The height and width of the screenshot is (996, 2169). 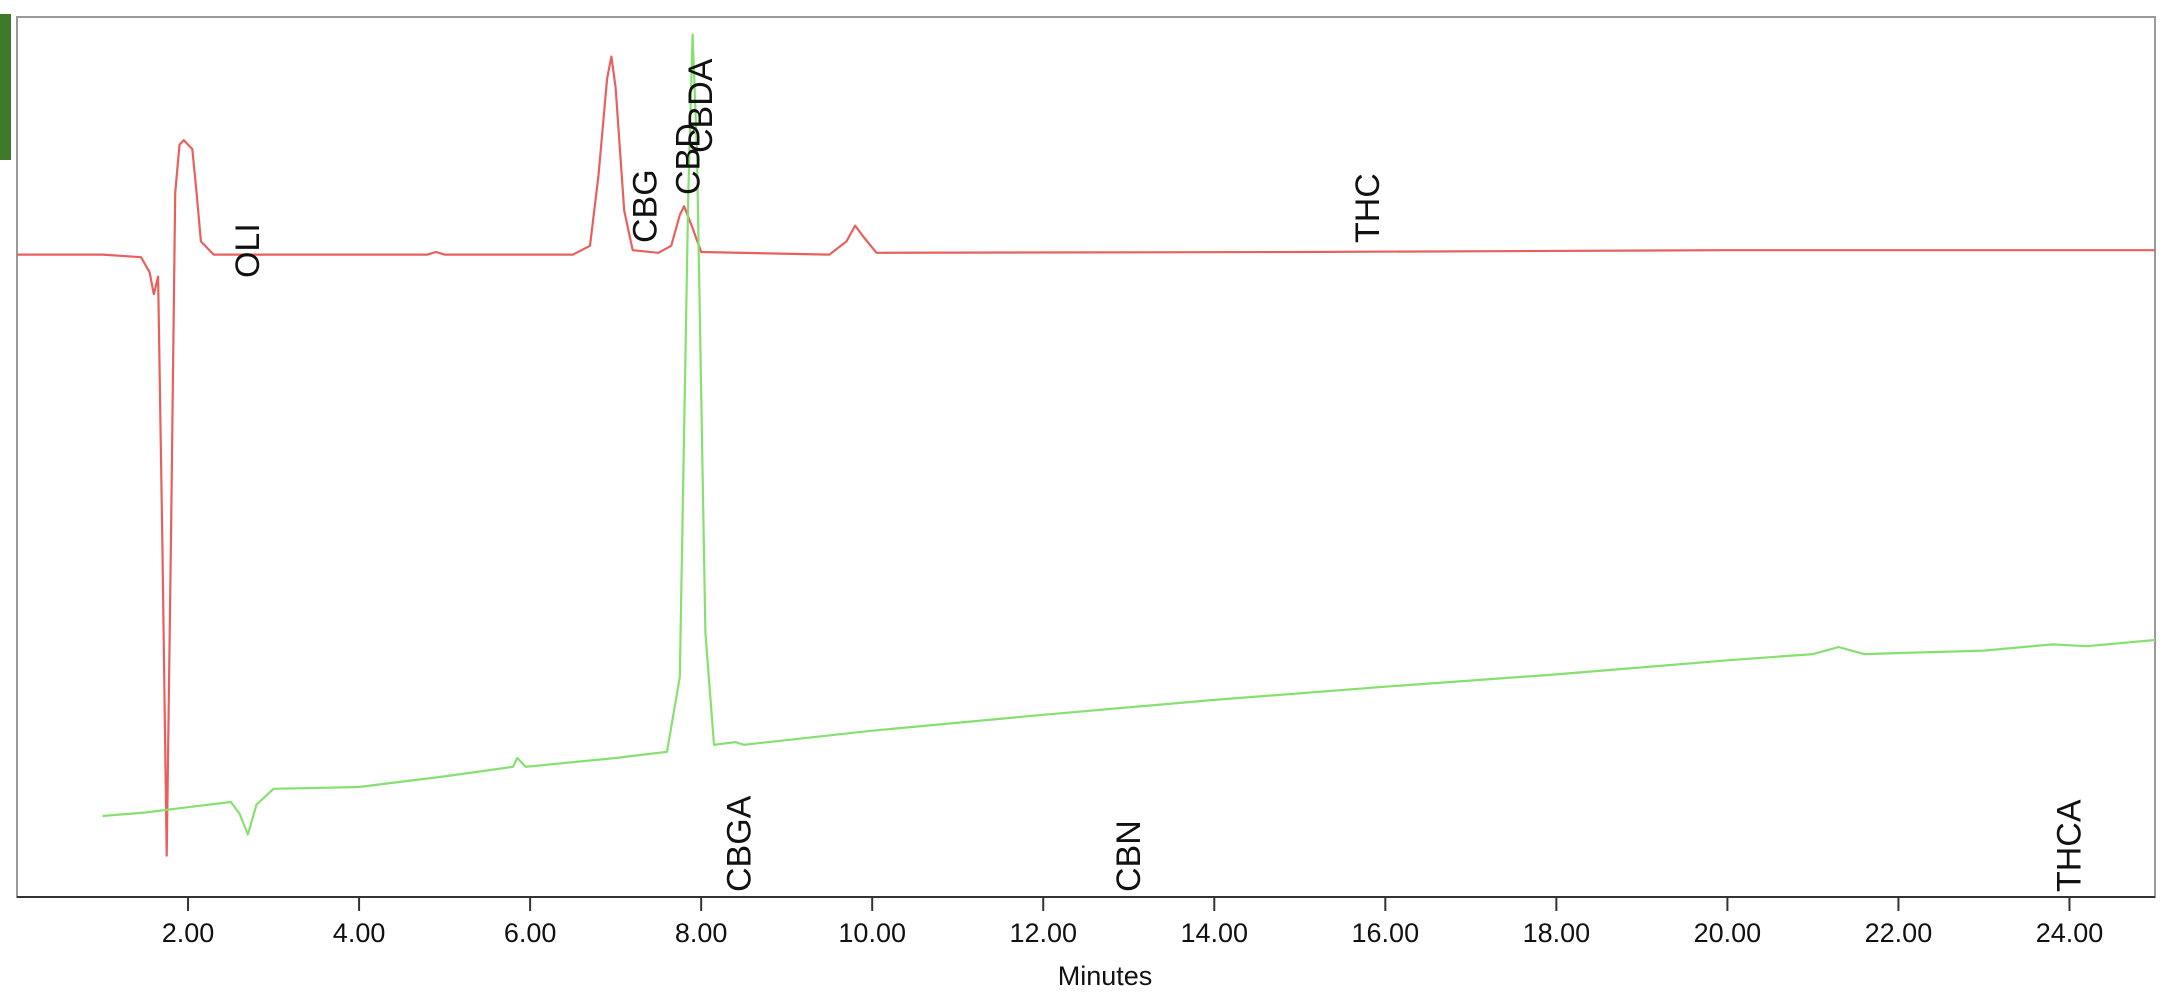 What do you see at coordinates (1557, 933) in the screenshot?
I see `x-tick-label: 18.00` at bounding box center [1557, 933].